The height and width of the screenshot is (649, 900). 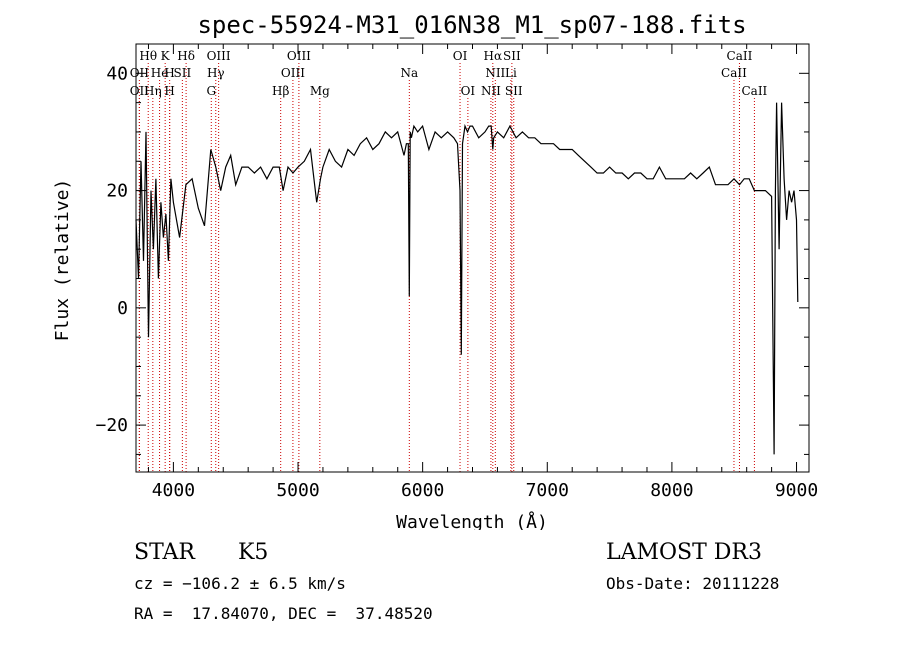 What do you see at coordinates (297, 490) in the screenshot?
I see `x-tick-label: 5000` at bounding box center [297, 490].